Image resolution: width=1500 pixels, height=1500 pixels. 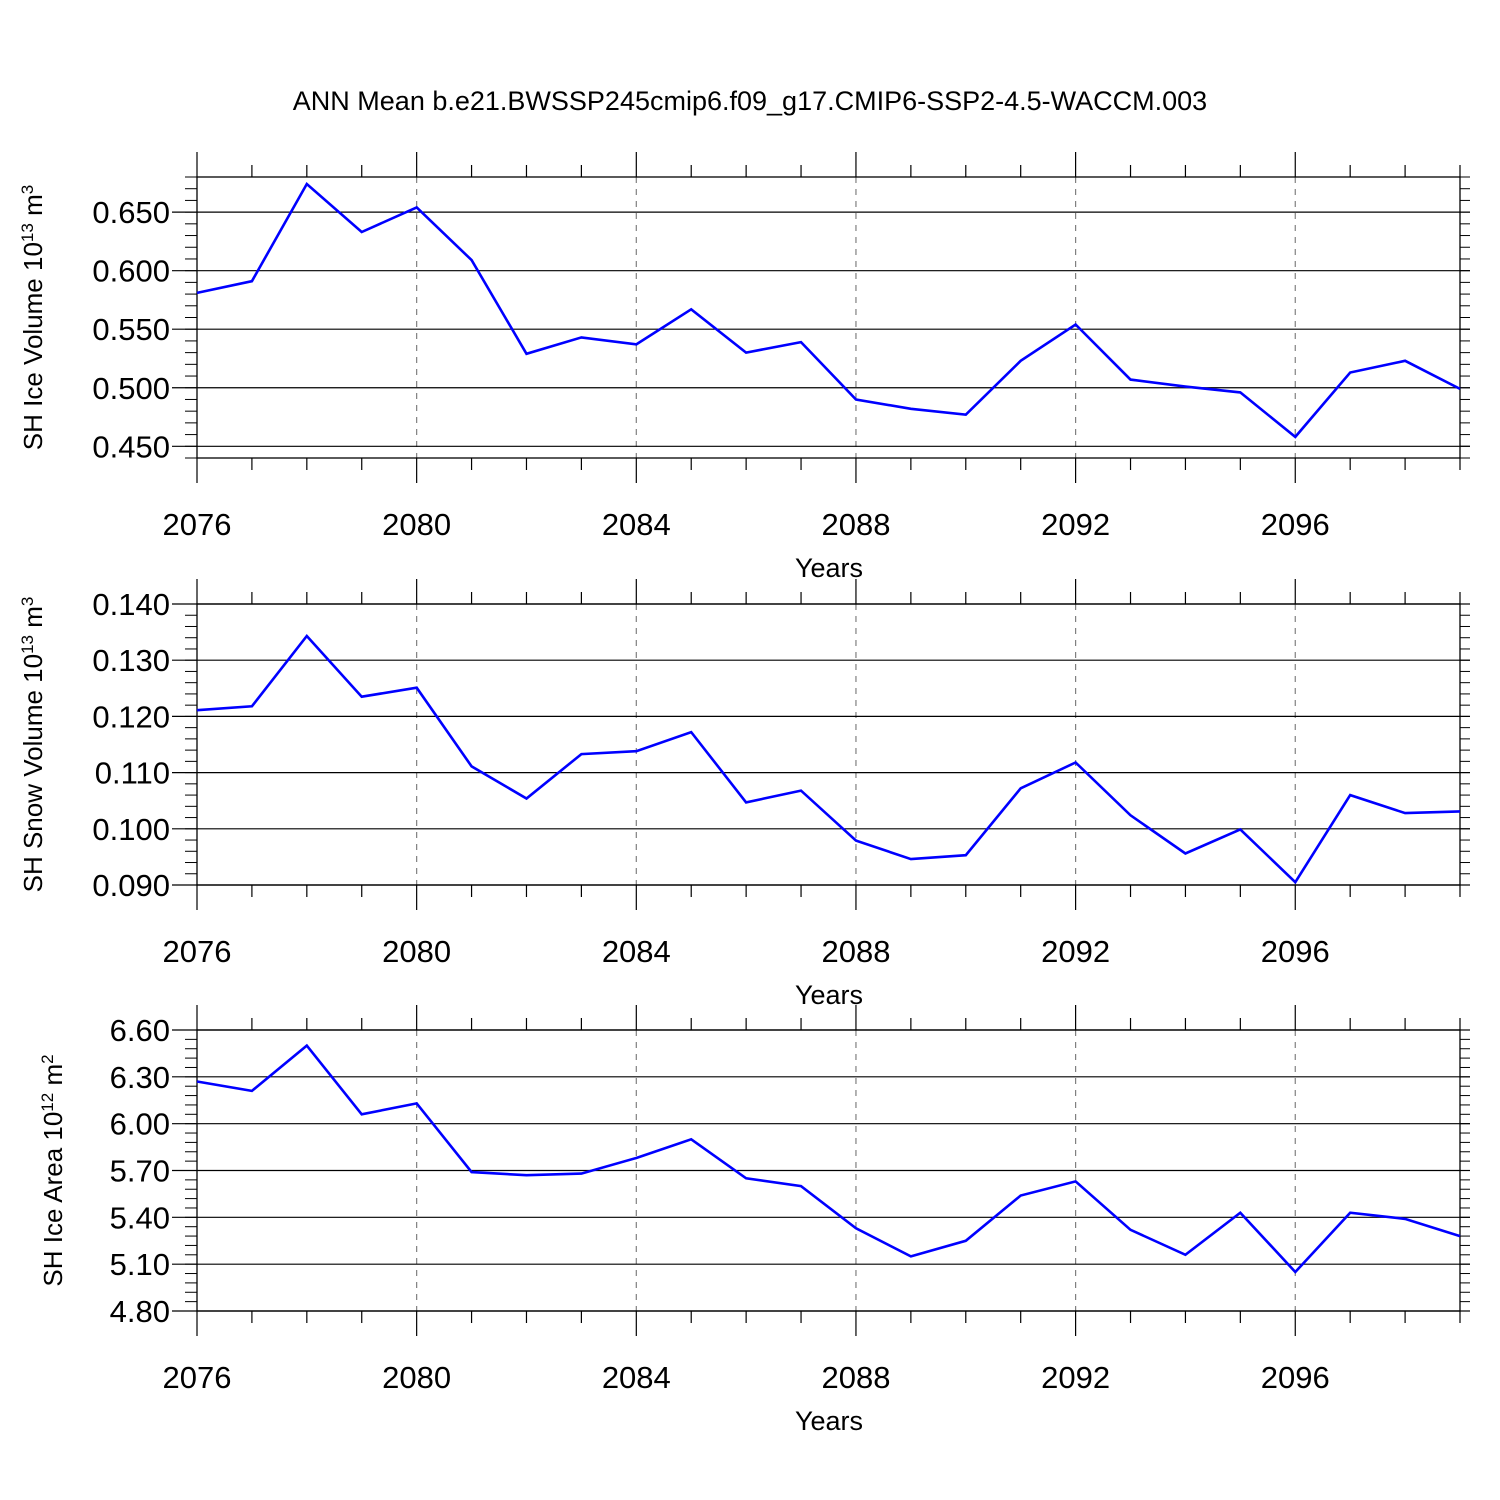 I want to click on y-tick-label: 0.110, so click(x=132, y=773).